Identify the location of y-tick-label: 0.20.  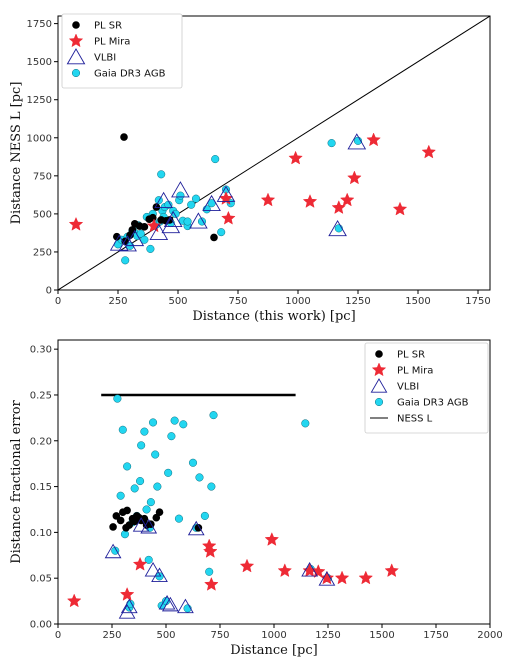
(41, 441).